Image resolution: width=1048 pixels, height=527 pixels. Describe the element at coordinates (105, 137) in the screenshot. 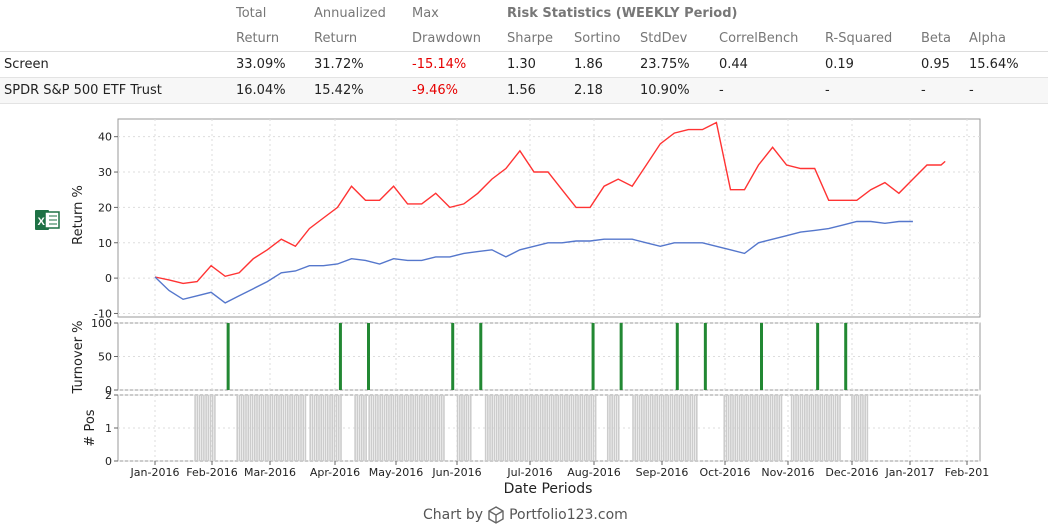

I see `y-tick-label: 40` at that location.